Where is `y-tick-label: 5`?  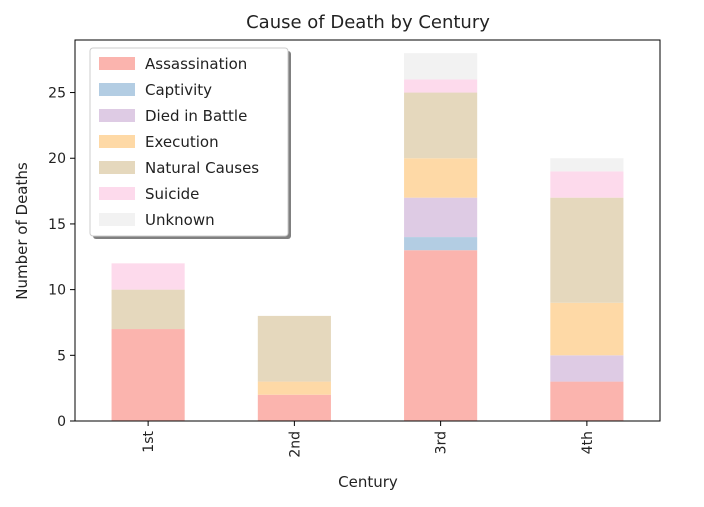
y-tick-label: 5 is located at coordinates (61, 356).